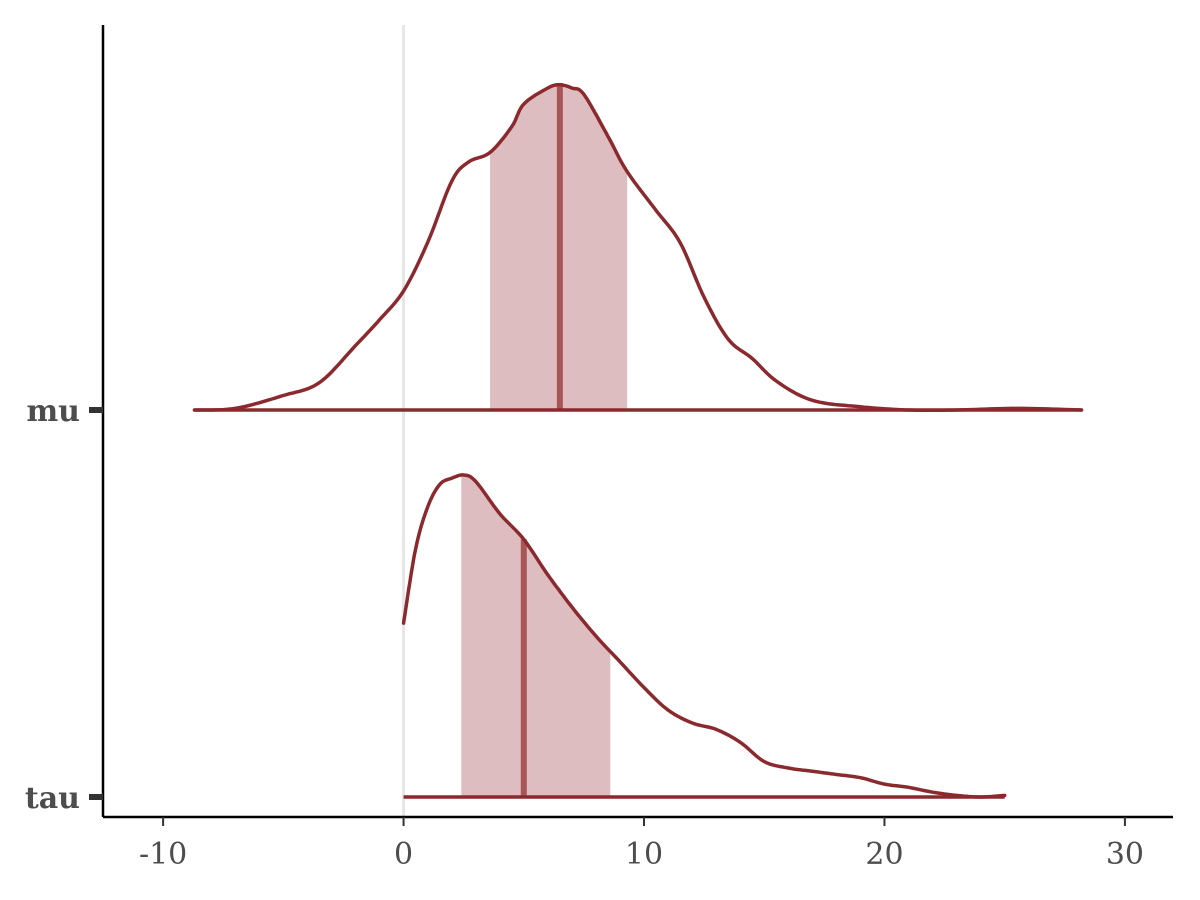 The height and width of the screenshot is (900, 1200). I want to click on tau-interval-area, so click(536, 635).